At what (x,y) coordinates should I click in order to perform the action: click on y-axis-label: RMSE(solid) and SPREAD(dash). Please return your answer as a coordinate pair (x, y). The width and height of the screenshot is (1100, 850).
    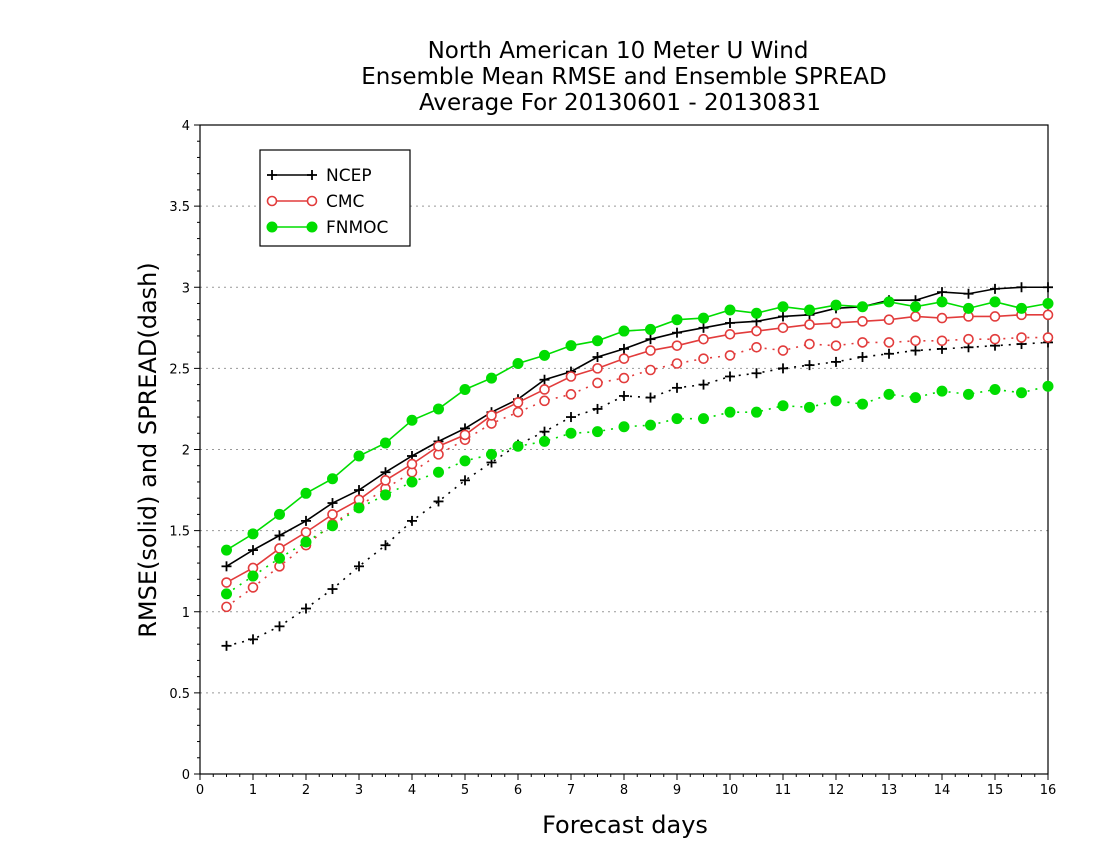
    Looking at the image, I should click on (148, 450).